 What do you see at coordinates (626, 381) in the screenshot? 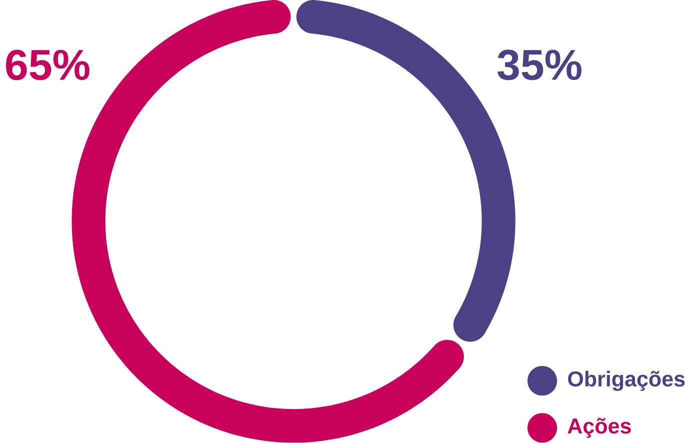
I see `legend-label: Obrigações` at bounding box center [626, 381].